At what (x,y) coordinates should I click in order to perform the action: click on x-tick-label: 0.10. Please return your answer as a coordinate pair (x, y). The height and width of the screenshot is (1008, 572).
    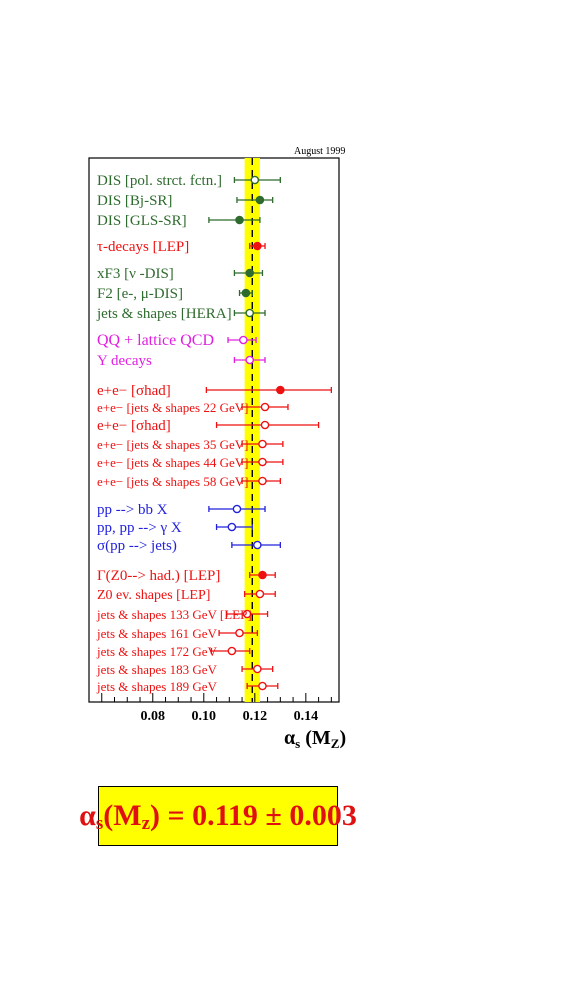
    Looking at the image, I should click on (204, 716).